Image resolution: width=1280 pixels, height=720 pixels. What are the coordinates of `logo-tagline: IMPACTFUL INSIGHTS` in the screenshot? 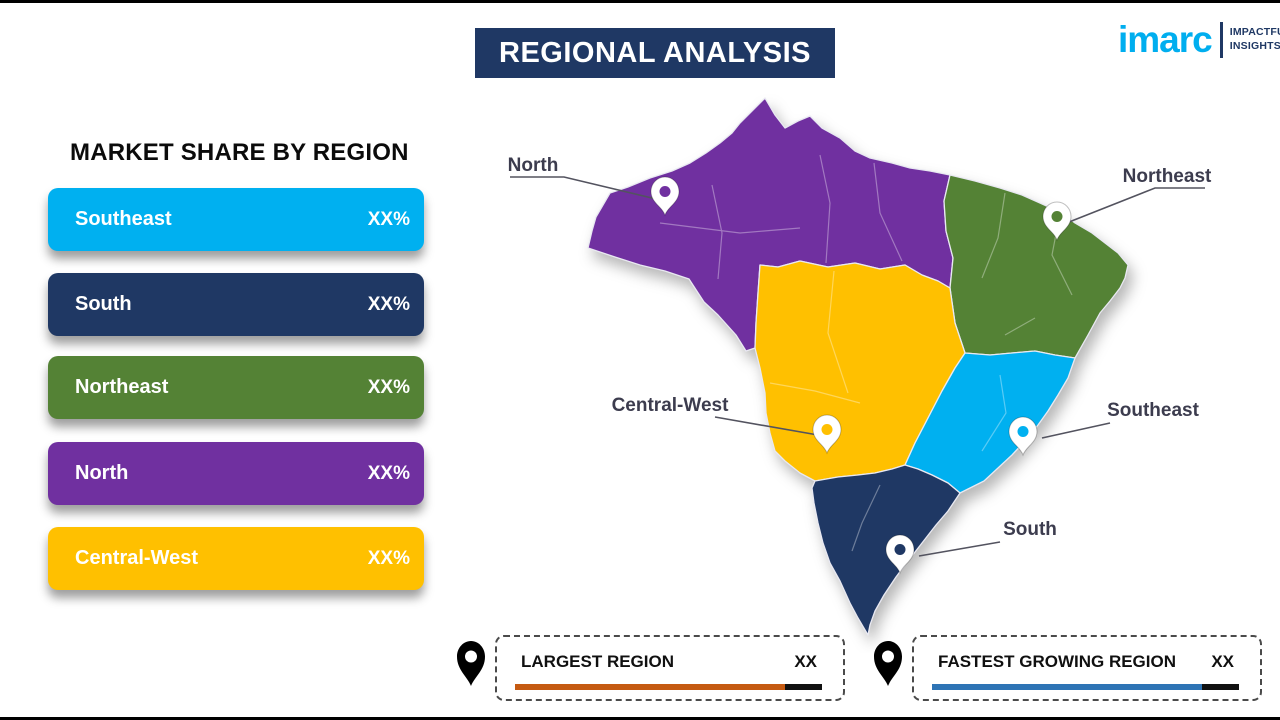 It's located at (1255, 39).